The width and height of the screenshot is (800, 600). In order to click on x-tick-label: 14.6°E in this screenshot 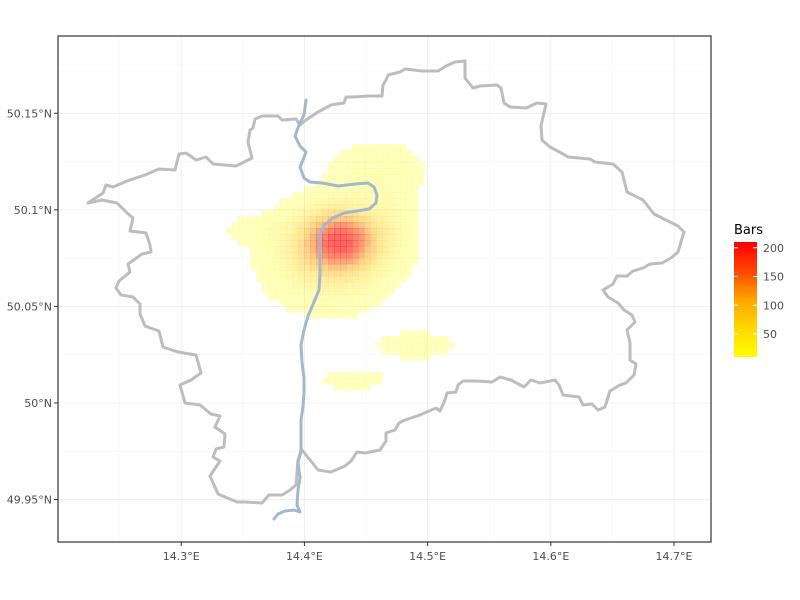, I will do `click(550, 556)`.